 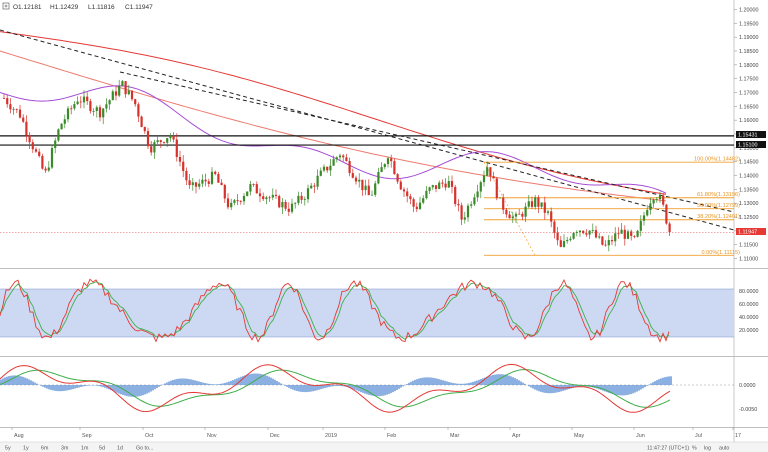 What do you see at coordinates (8, 449) in the screenshot?
I see `range-button-5y: 5y` at bounding box center [8, 449].